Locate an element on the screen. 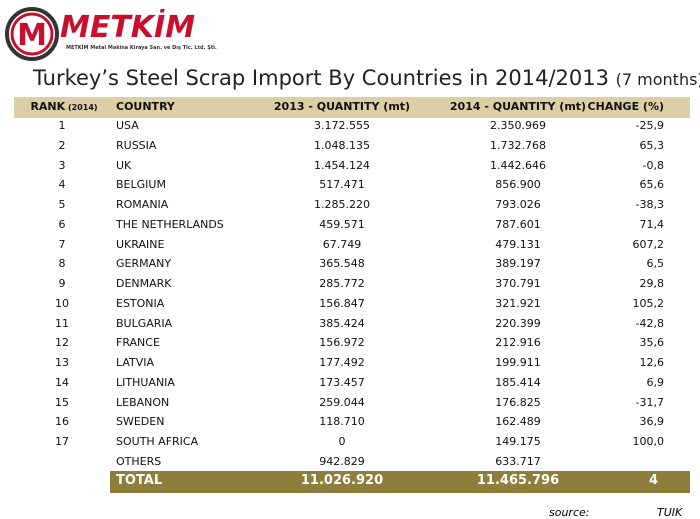 Image resolution: width=700 pixels, height=519 pixels. header-row is located at coordinates (352, 107).